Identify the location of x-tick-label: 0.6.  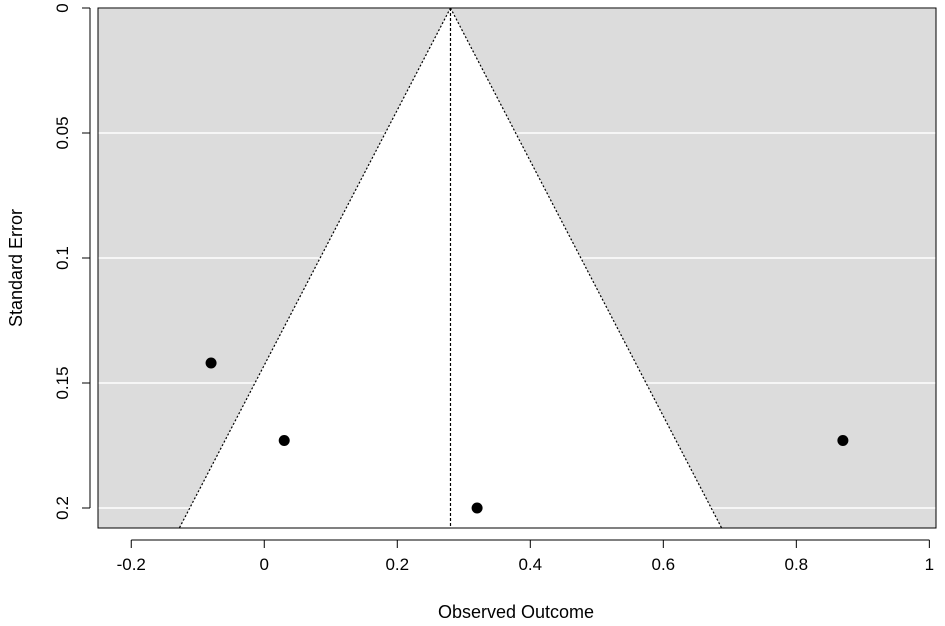
(663, 564).